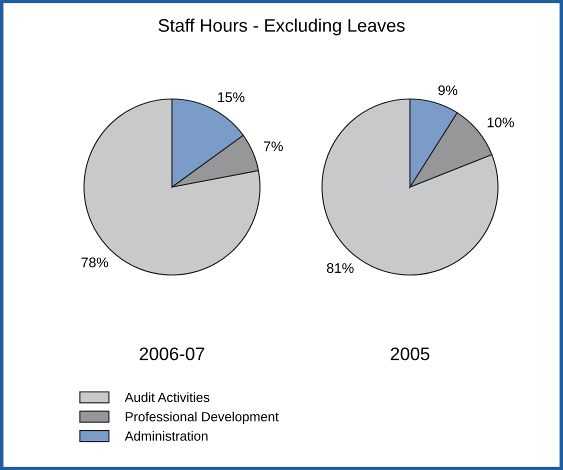  What do you see at coordinates (410, 353) in the screenshot?
I see `text: 2005` at bounding box center [410, 353].